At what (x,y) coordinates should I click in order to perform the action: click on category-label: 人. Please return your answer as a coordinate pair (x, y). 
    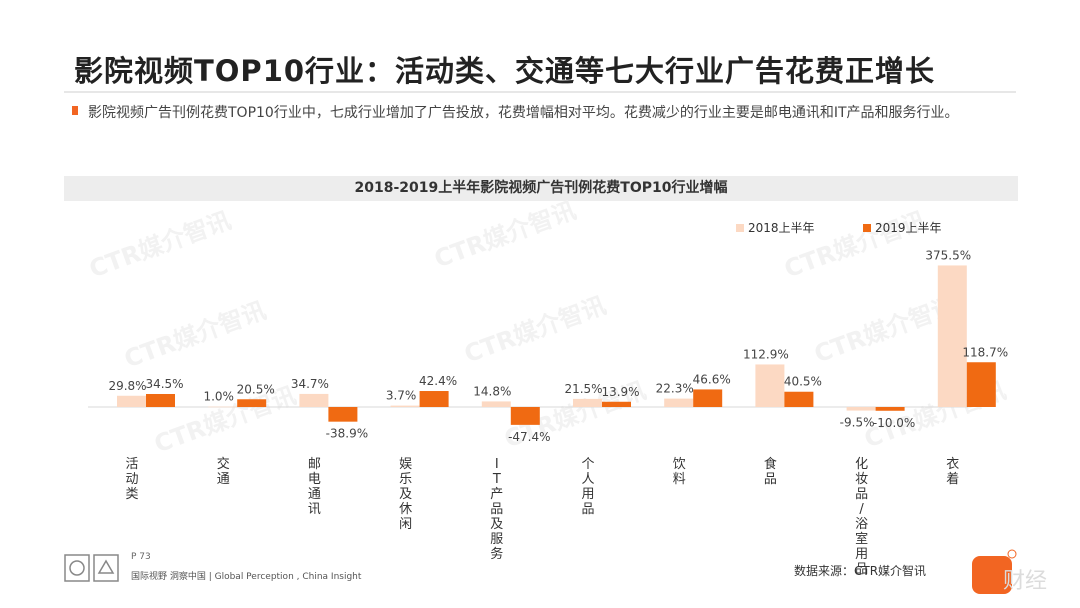
    Looking at the image, I should click on (587, 479).